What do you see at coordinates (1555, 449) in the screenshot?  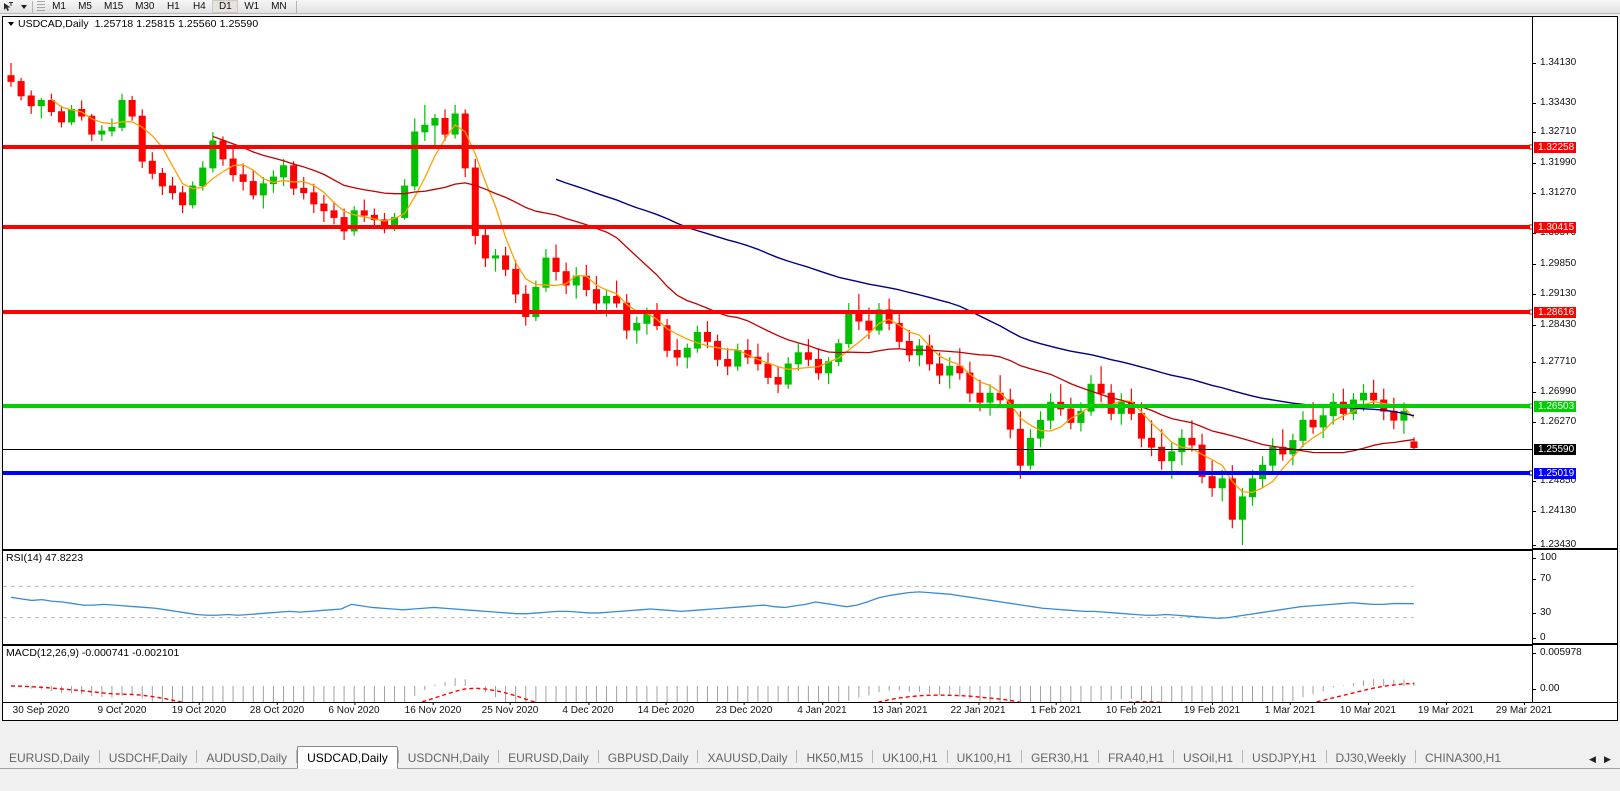 I see `price-level-label-last-price: 1.25590` at bounding box center [1555, 449].